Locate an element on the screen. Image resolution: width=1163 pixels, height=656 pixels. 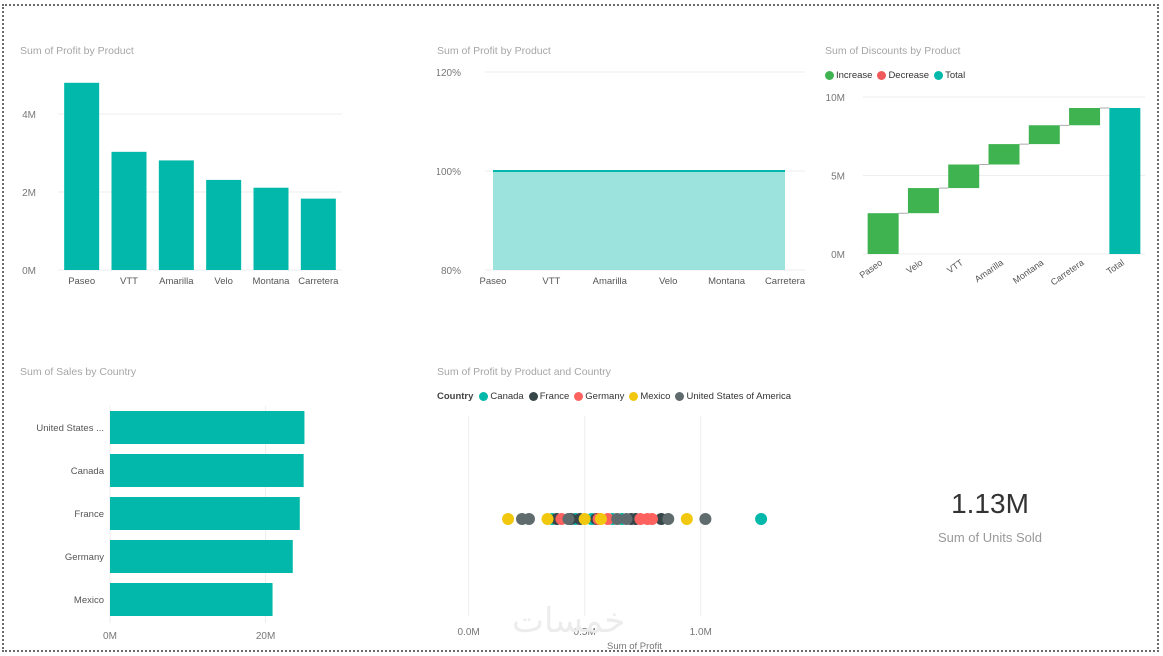
y-tick-label: 5M is located at coordinates (838, 177).